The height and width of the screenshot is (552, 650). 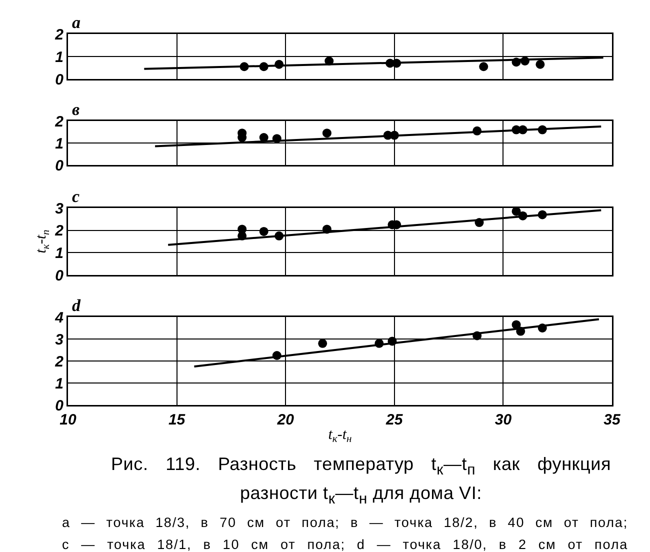 I want to click on chart-title: c, so click(x=76, y=196).